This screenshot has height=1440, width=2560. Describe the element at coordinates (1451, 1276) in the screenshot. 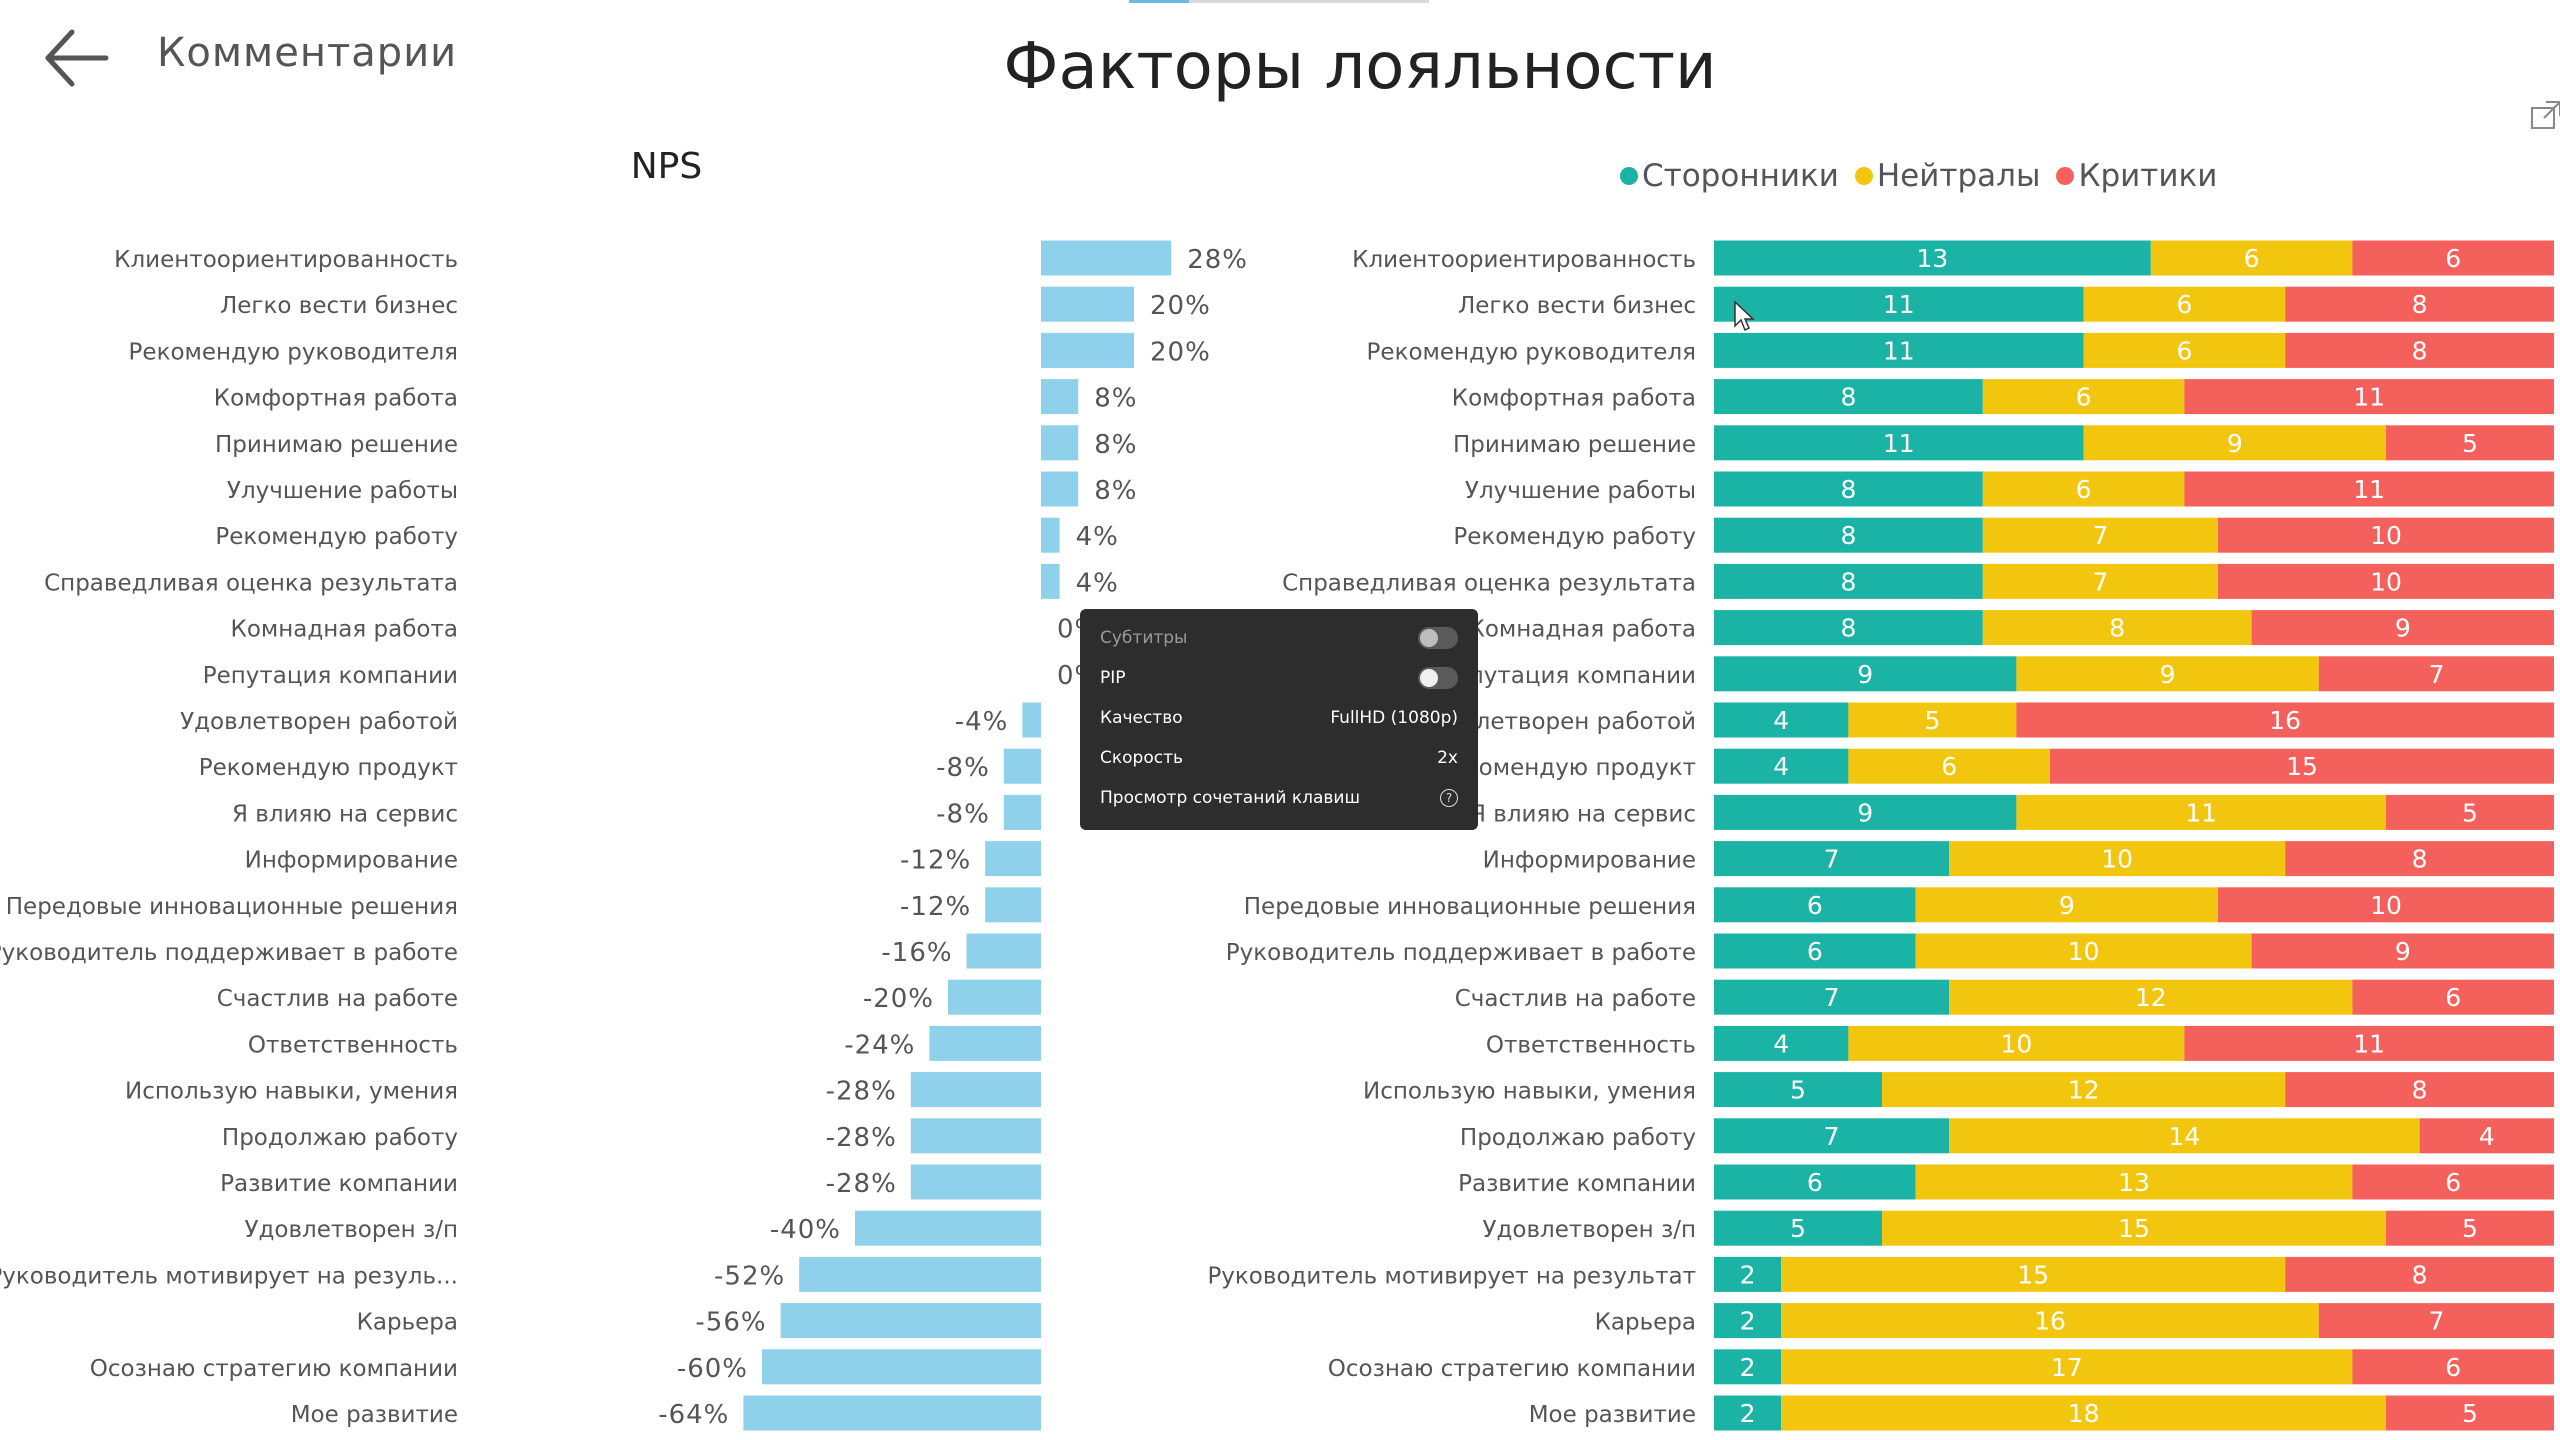

I see `stacked-category-label: Руководитель мотивирует на результат` at that location.